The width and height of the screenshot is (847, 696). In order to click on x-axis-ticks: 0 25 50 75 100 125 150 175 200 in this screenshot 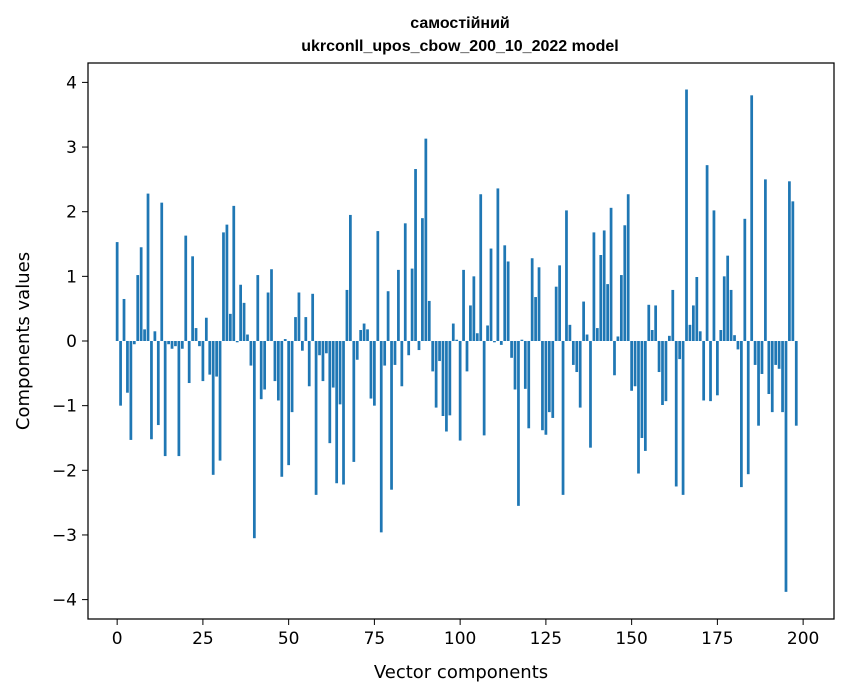, I will do `click(465, 634)`.